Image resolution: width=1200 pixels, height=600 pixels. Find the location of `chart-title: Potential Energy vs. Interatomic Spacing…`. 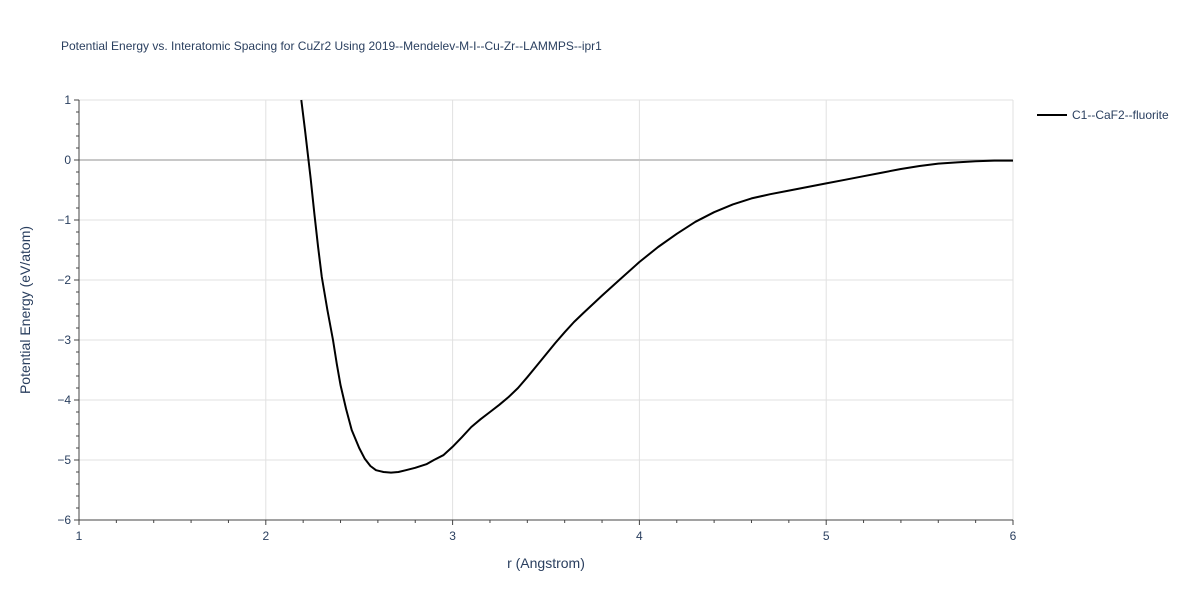

chart-title: Potential Energy vs. Interatomic Spacing… is located at coordinates (331, 46).